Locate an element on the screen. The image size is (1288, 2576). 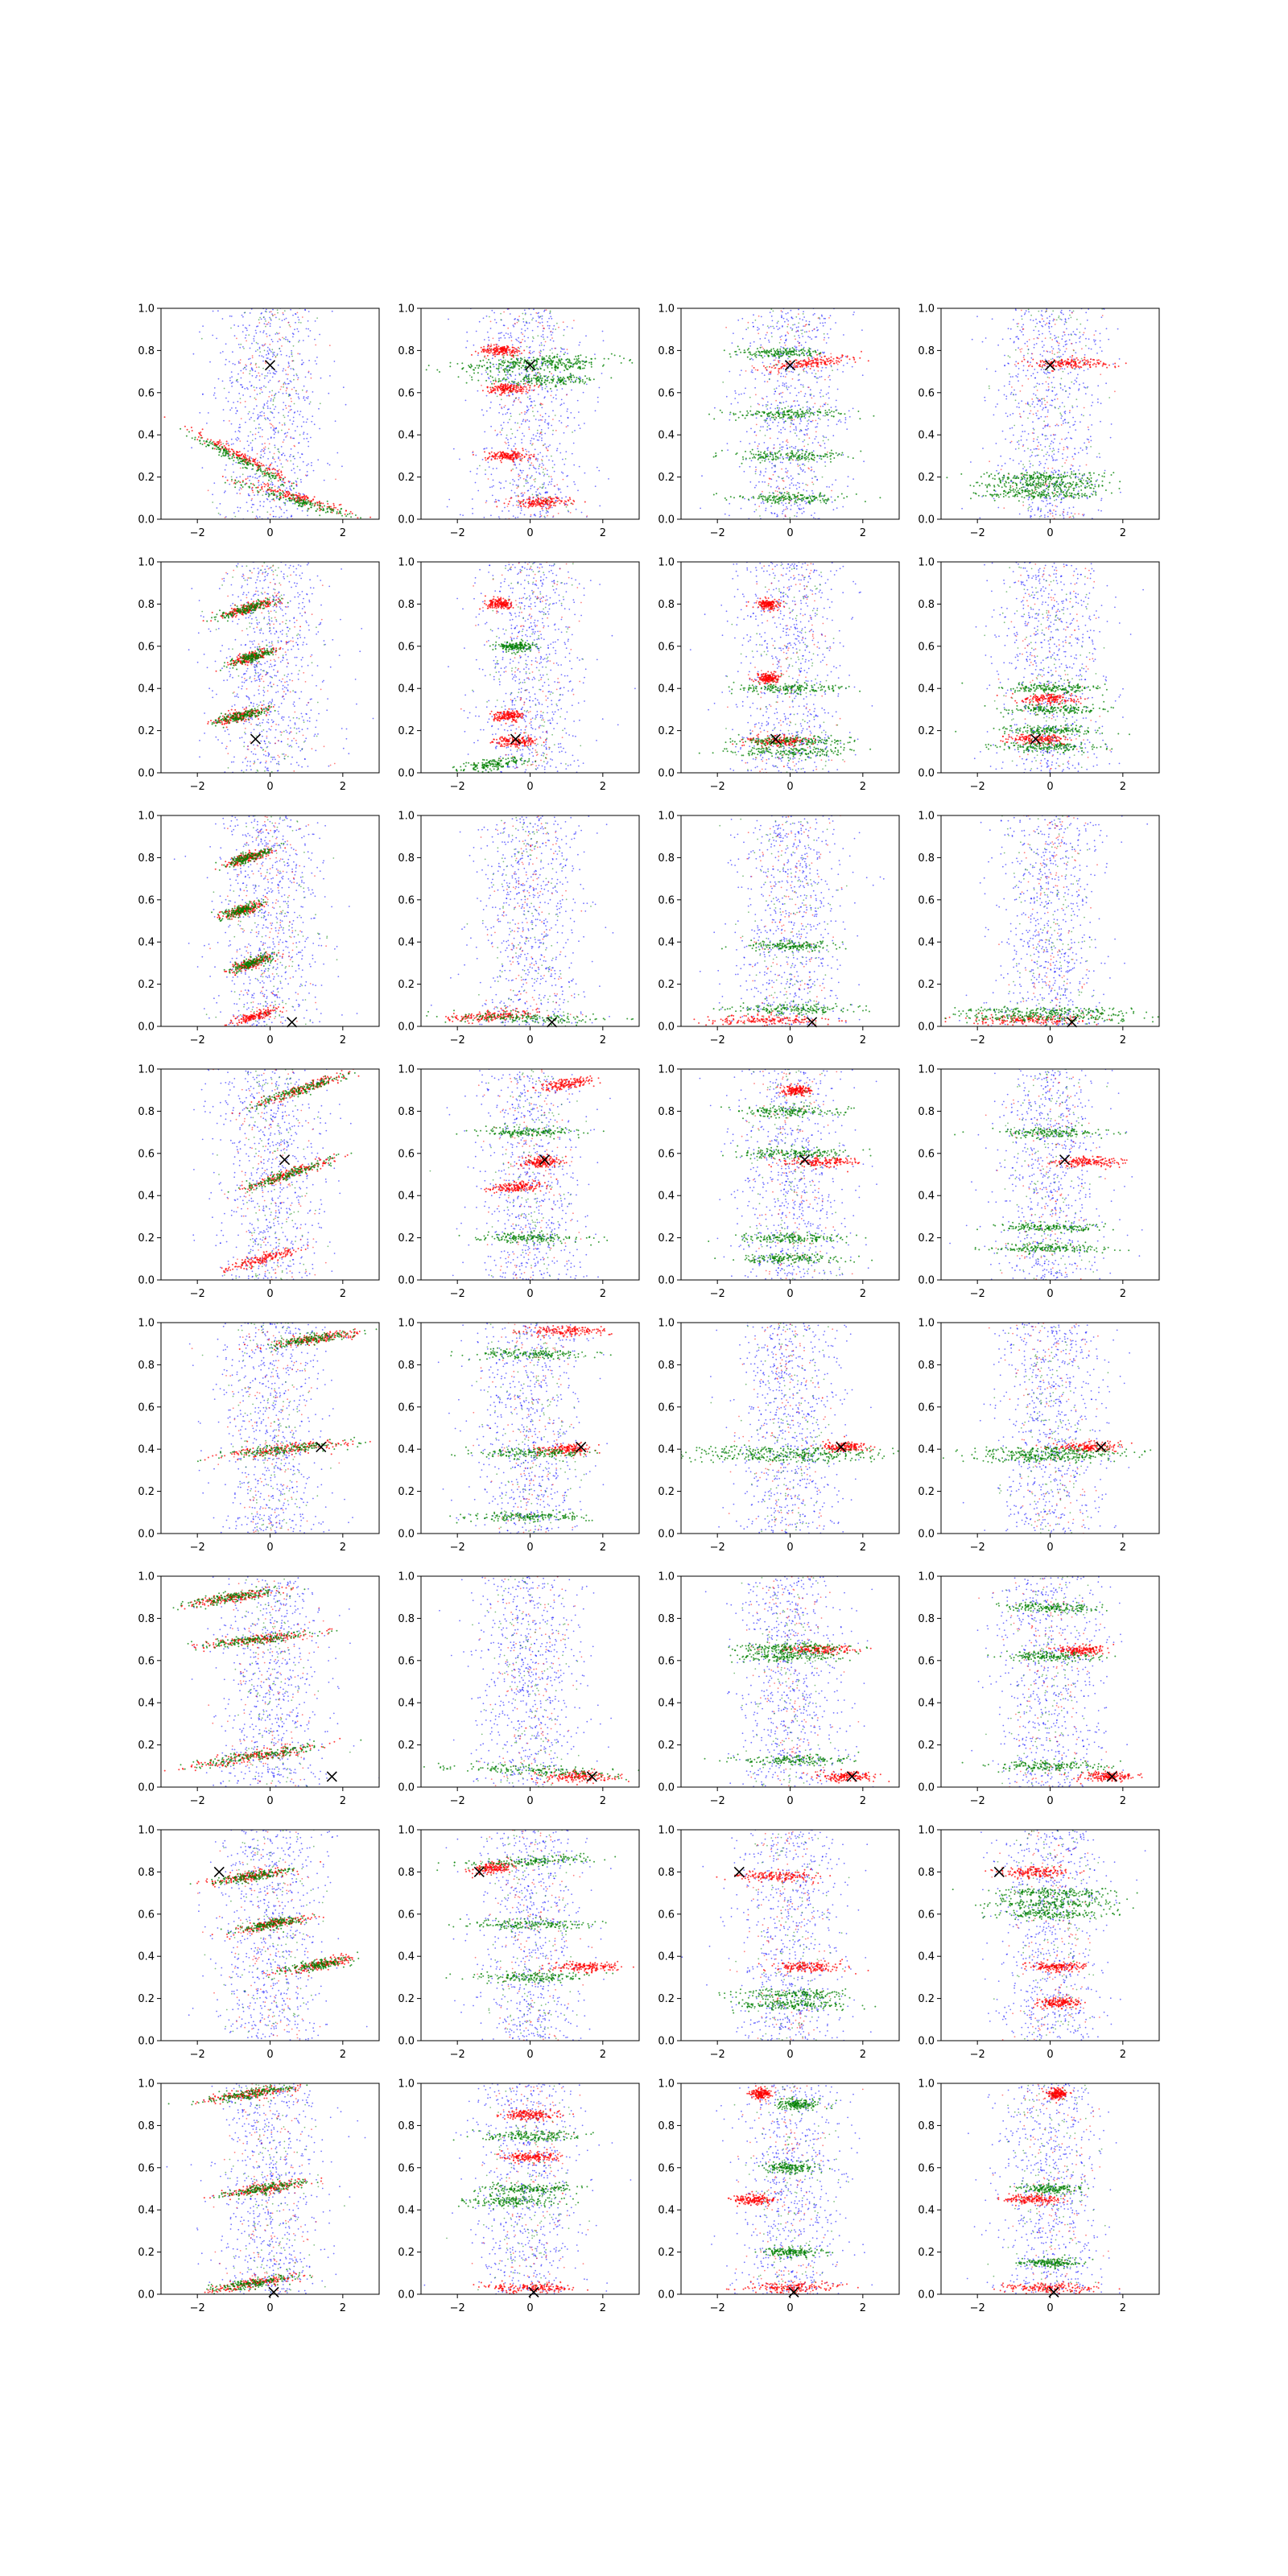
green-series is located at coordinates (270, 413).